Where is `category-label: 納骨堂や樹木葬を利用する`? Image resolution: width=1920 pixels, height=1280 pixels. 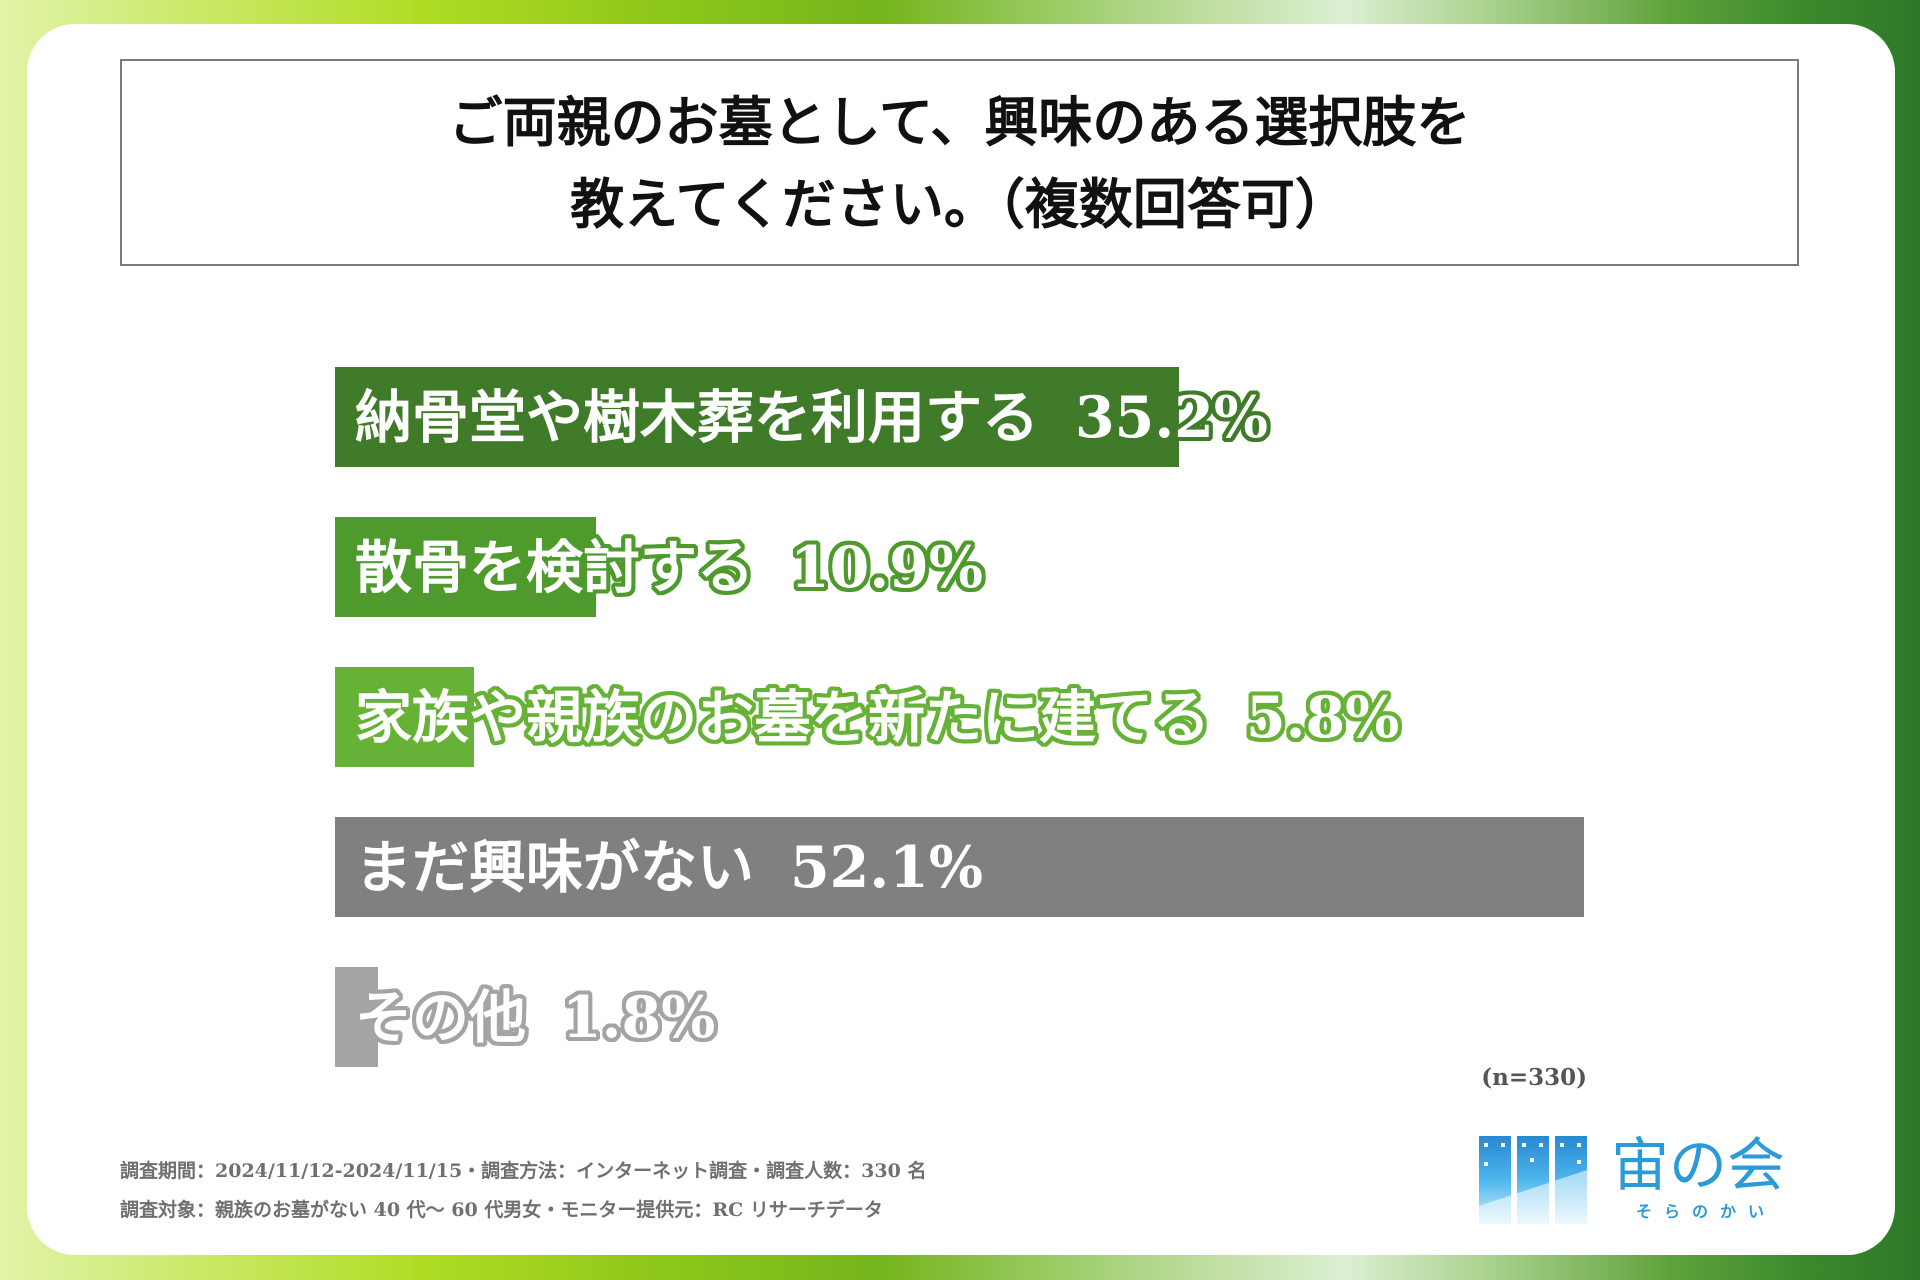 category-label: 納骨堂や樹木葬を利用する is located at coordinates (697, 417).